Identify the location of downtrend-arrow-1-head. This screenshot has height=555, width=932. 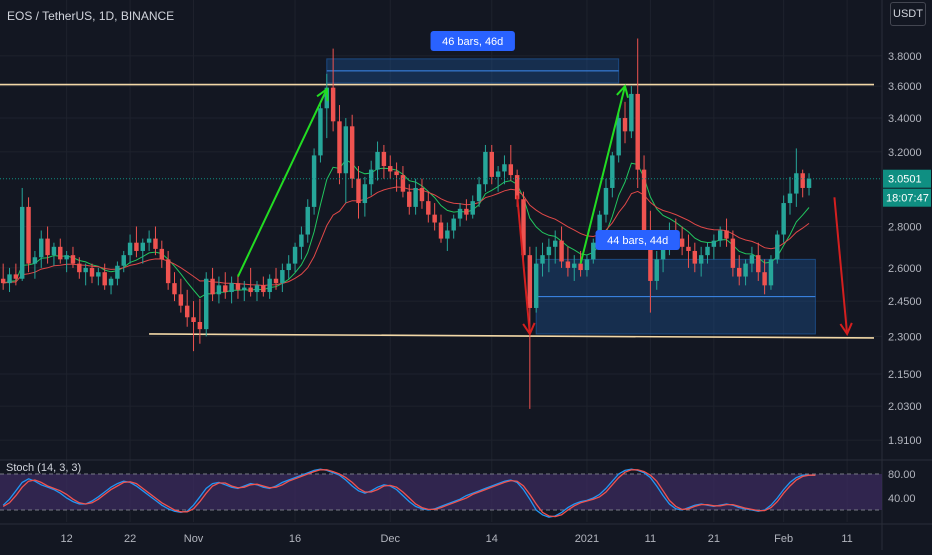
(529, 329).